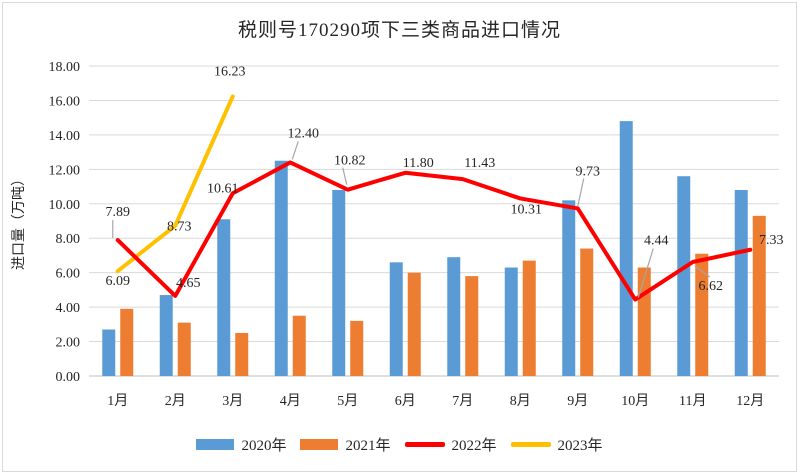 This screenshot has height=474, width=797. What do you see at coordinates (357, 348) in the screenshot?
I see `bar-2021年-5月` at bounding box center [357, 348].